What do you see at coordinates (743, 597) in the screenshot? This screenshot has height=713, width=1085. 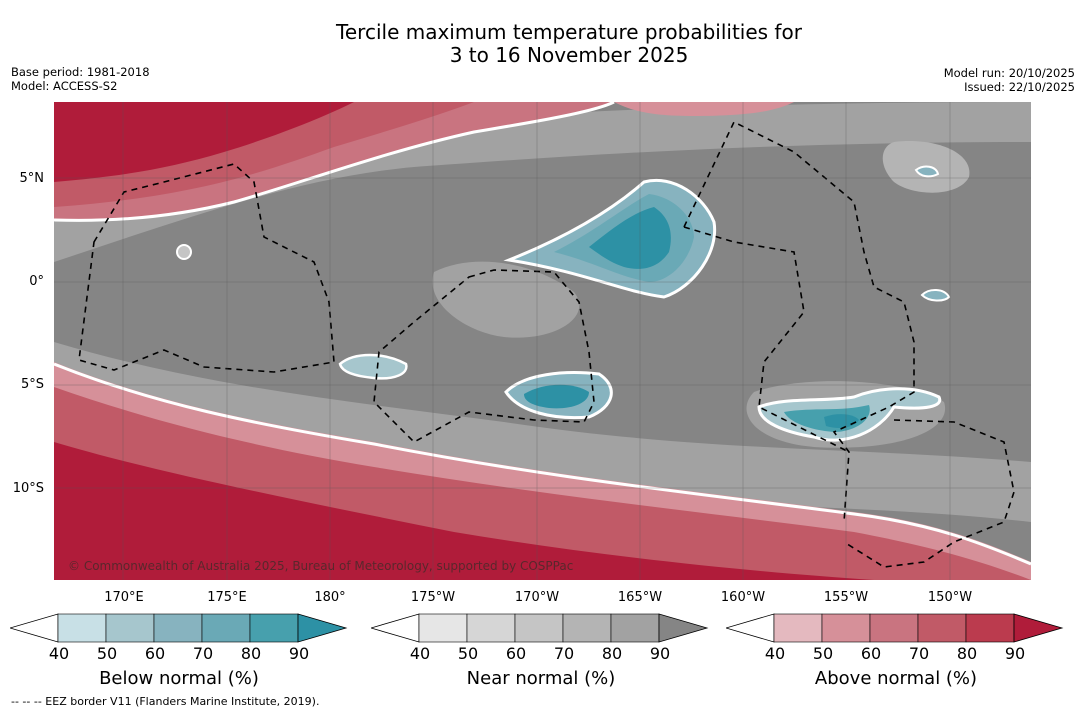 I see `lon-label: 160°W` at bounding box center [743, 597].